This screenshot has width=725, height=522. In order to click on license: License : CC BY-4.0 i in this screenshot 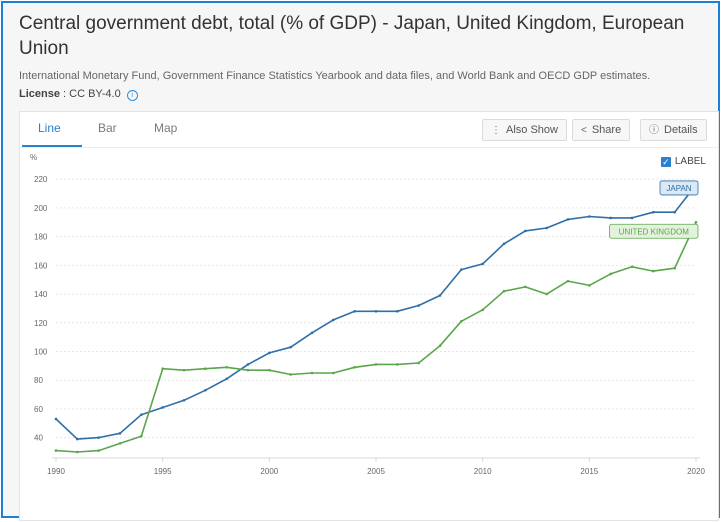, I will do `click(78, 94)`.